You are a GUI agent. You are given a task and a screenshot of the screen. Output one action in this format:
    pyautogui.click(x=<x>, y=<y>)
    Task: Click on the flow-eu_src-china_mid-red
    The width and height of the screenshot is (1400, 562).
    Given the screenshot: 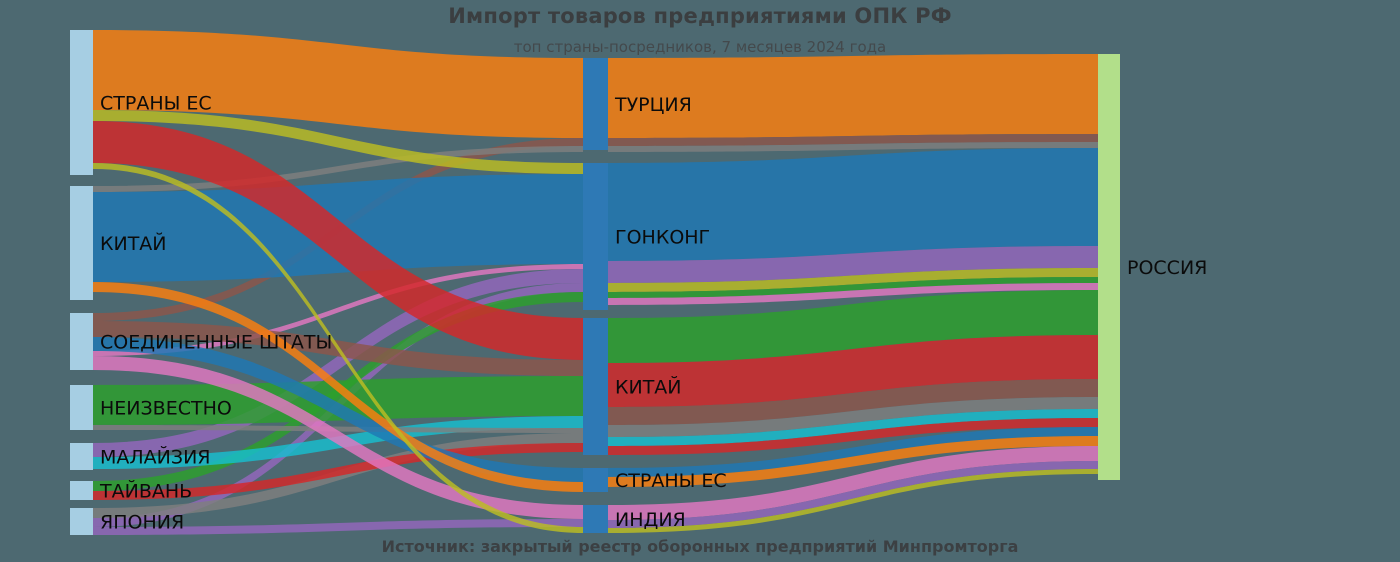 What is the action you would take?
    pyautogui.click(x=338, y=240)
    